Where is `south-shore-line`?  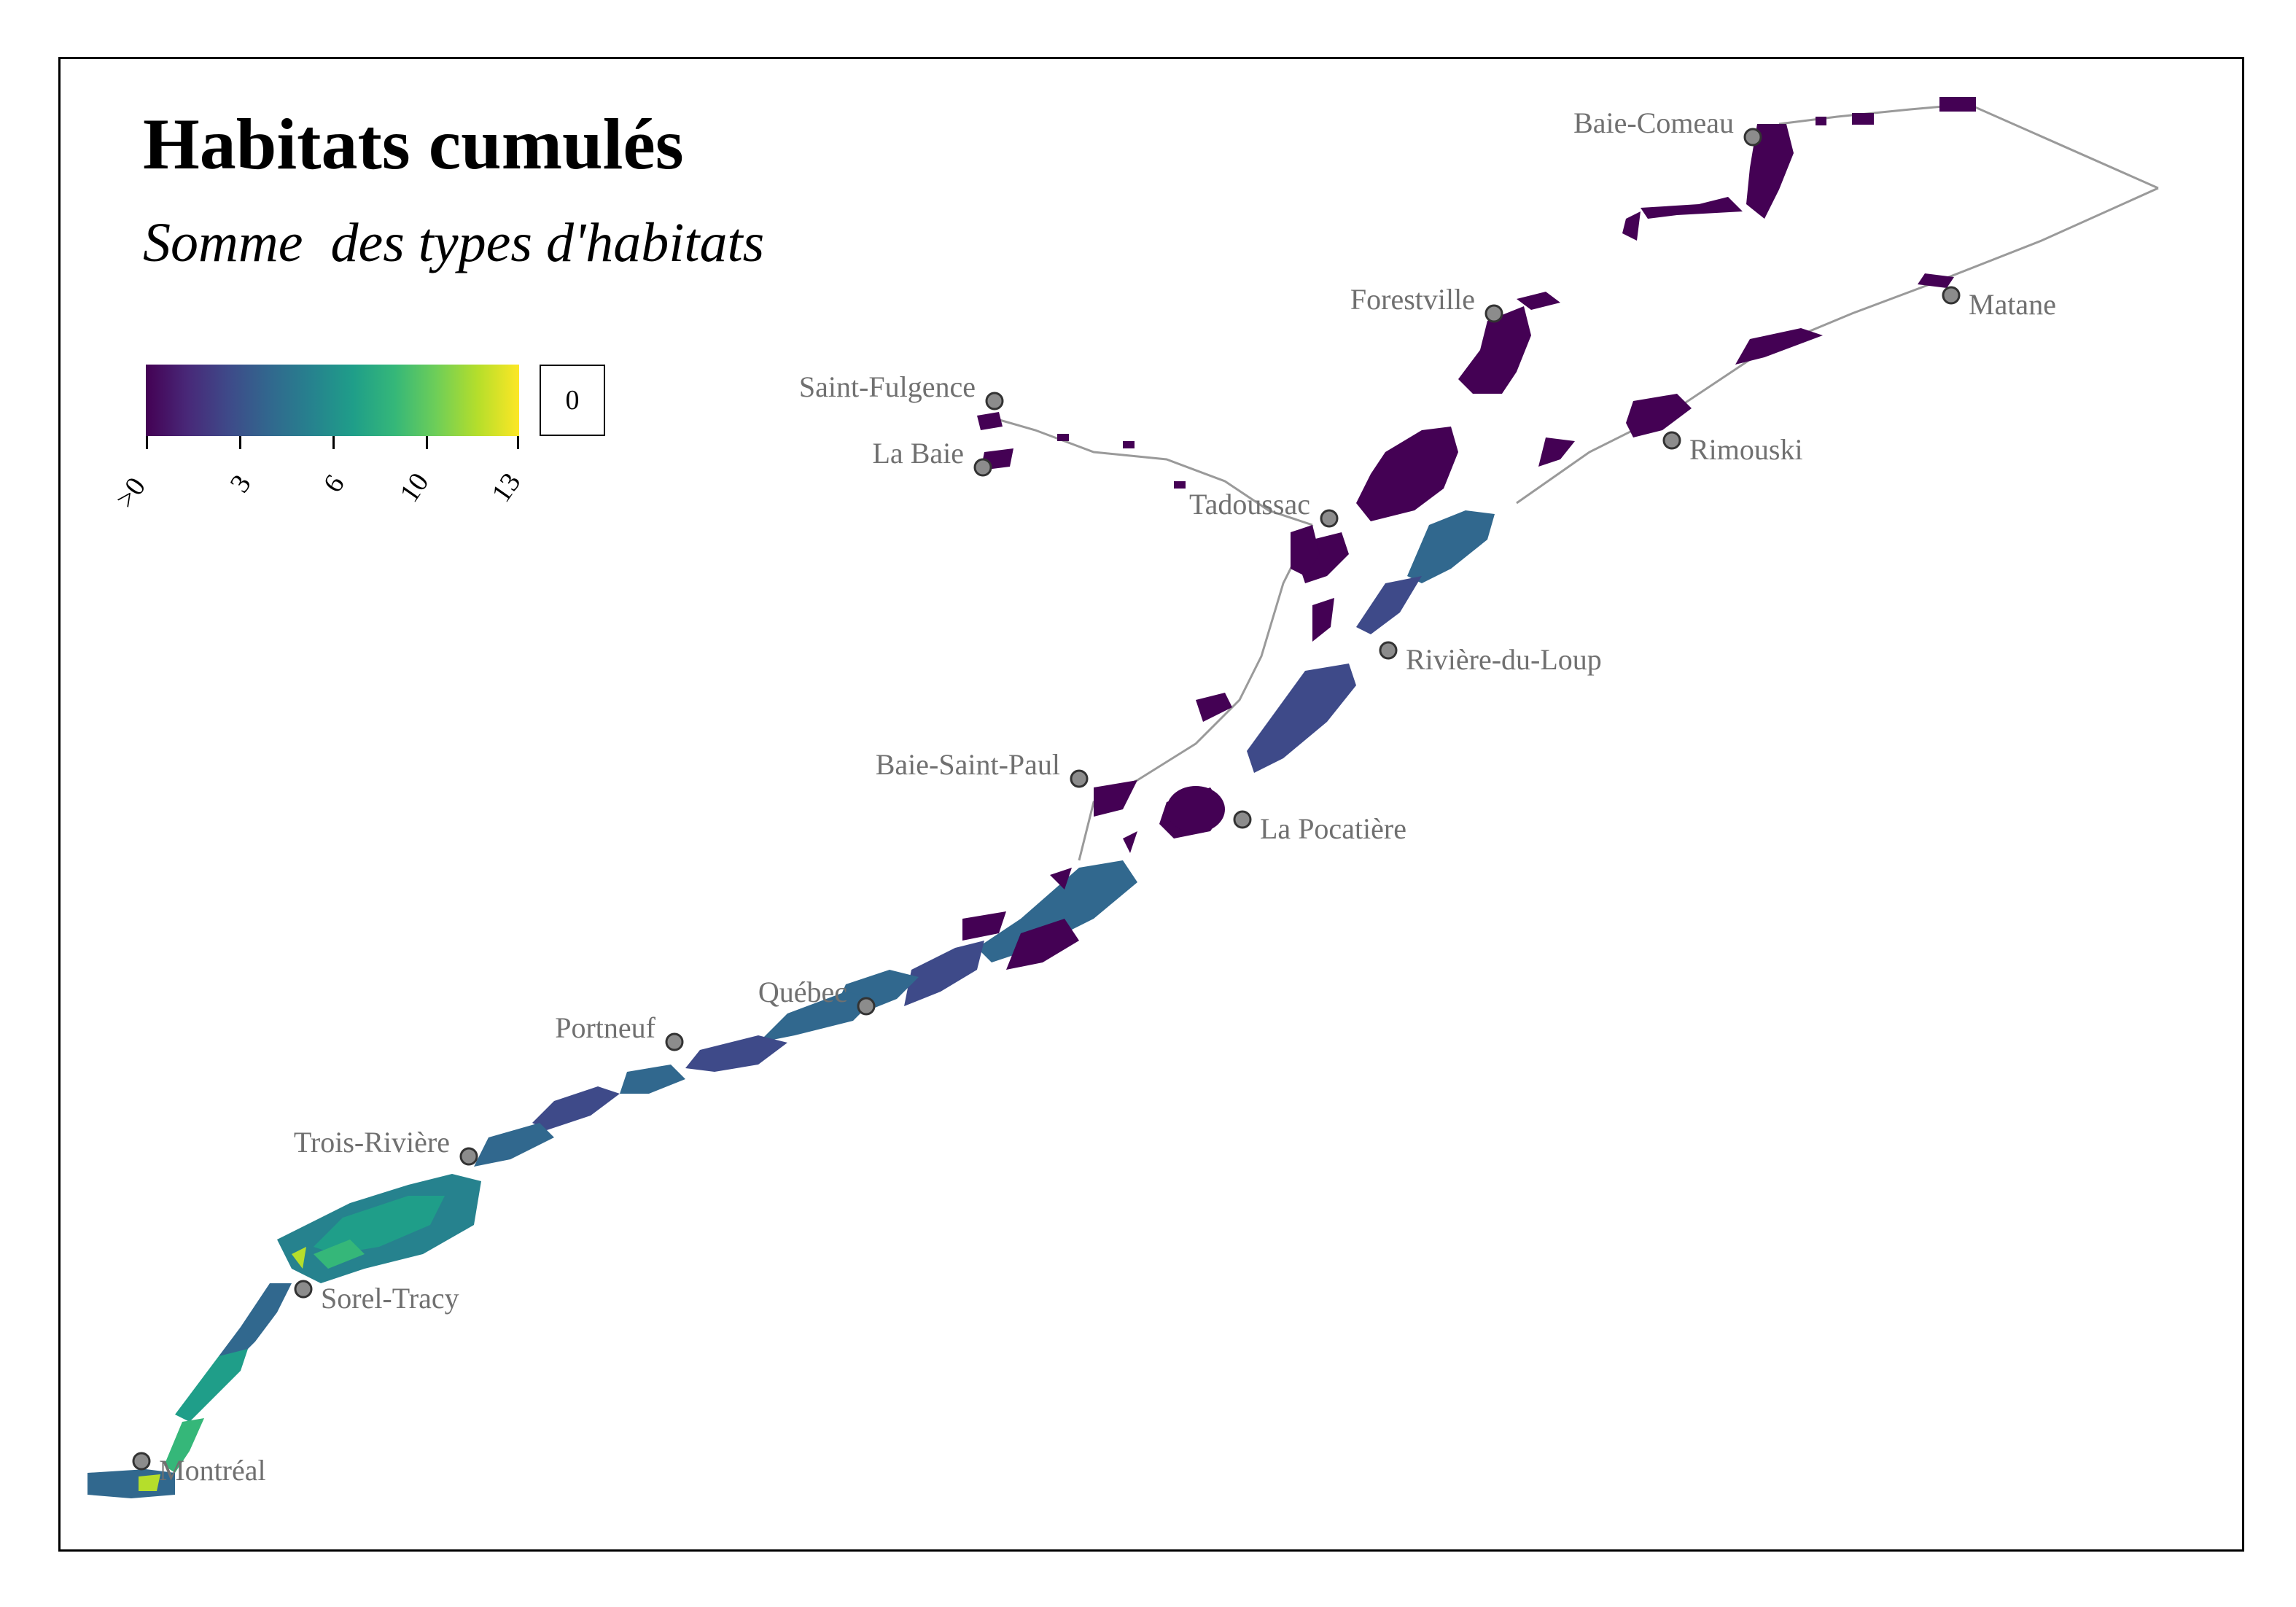 south-shore-line is located at coordinates (1837, 346).